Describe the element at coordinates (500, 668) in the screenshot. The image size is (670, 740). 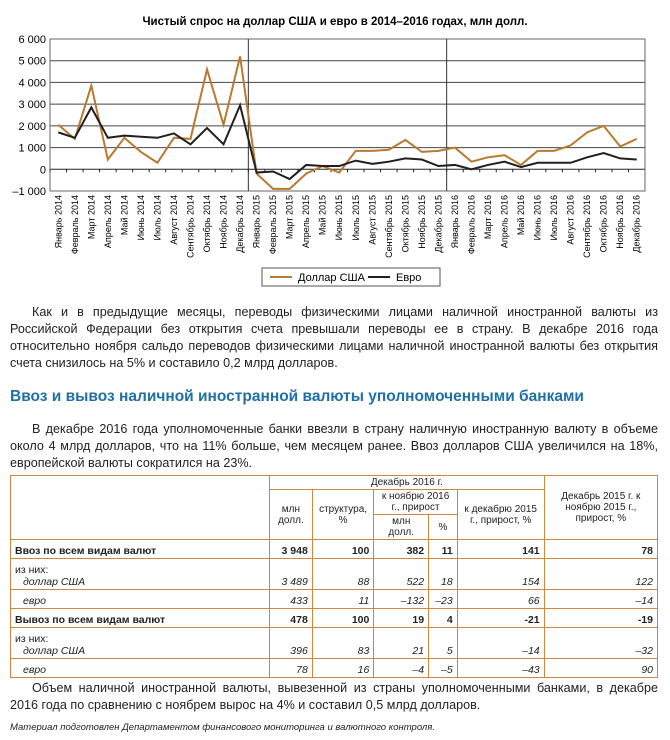
I see `cell-value: –43` at that location.